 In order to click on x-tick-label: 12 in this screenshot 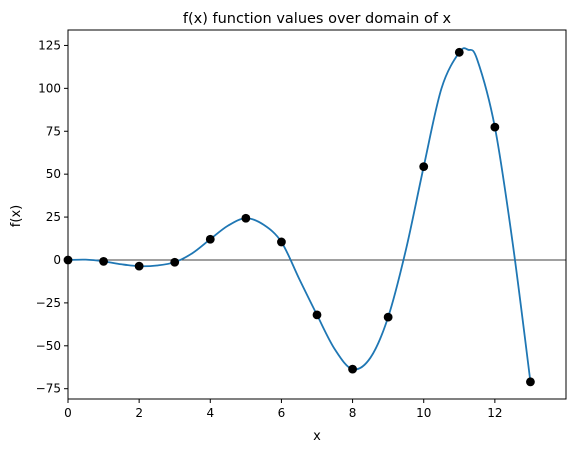, I will do `click(494, 413)`.